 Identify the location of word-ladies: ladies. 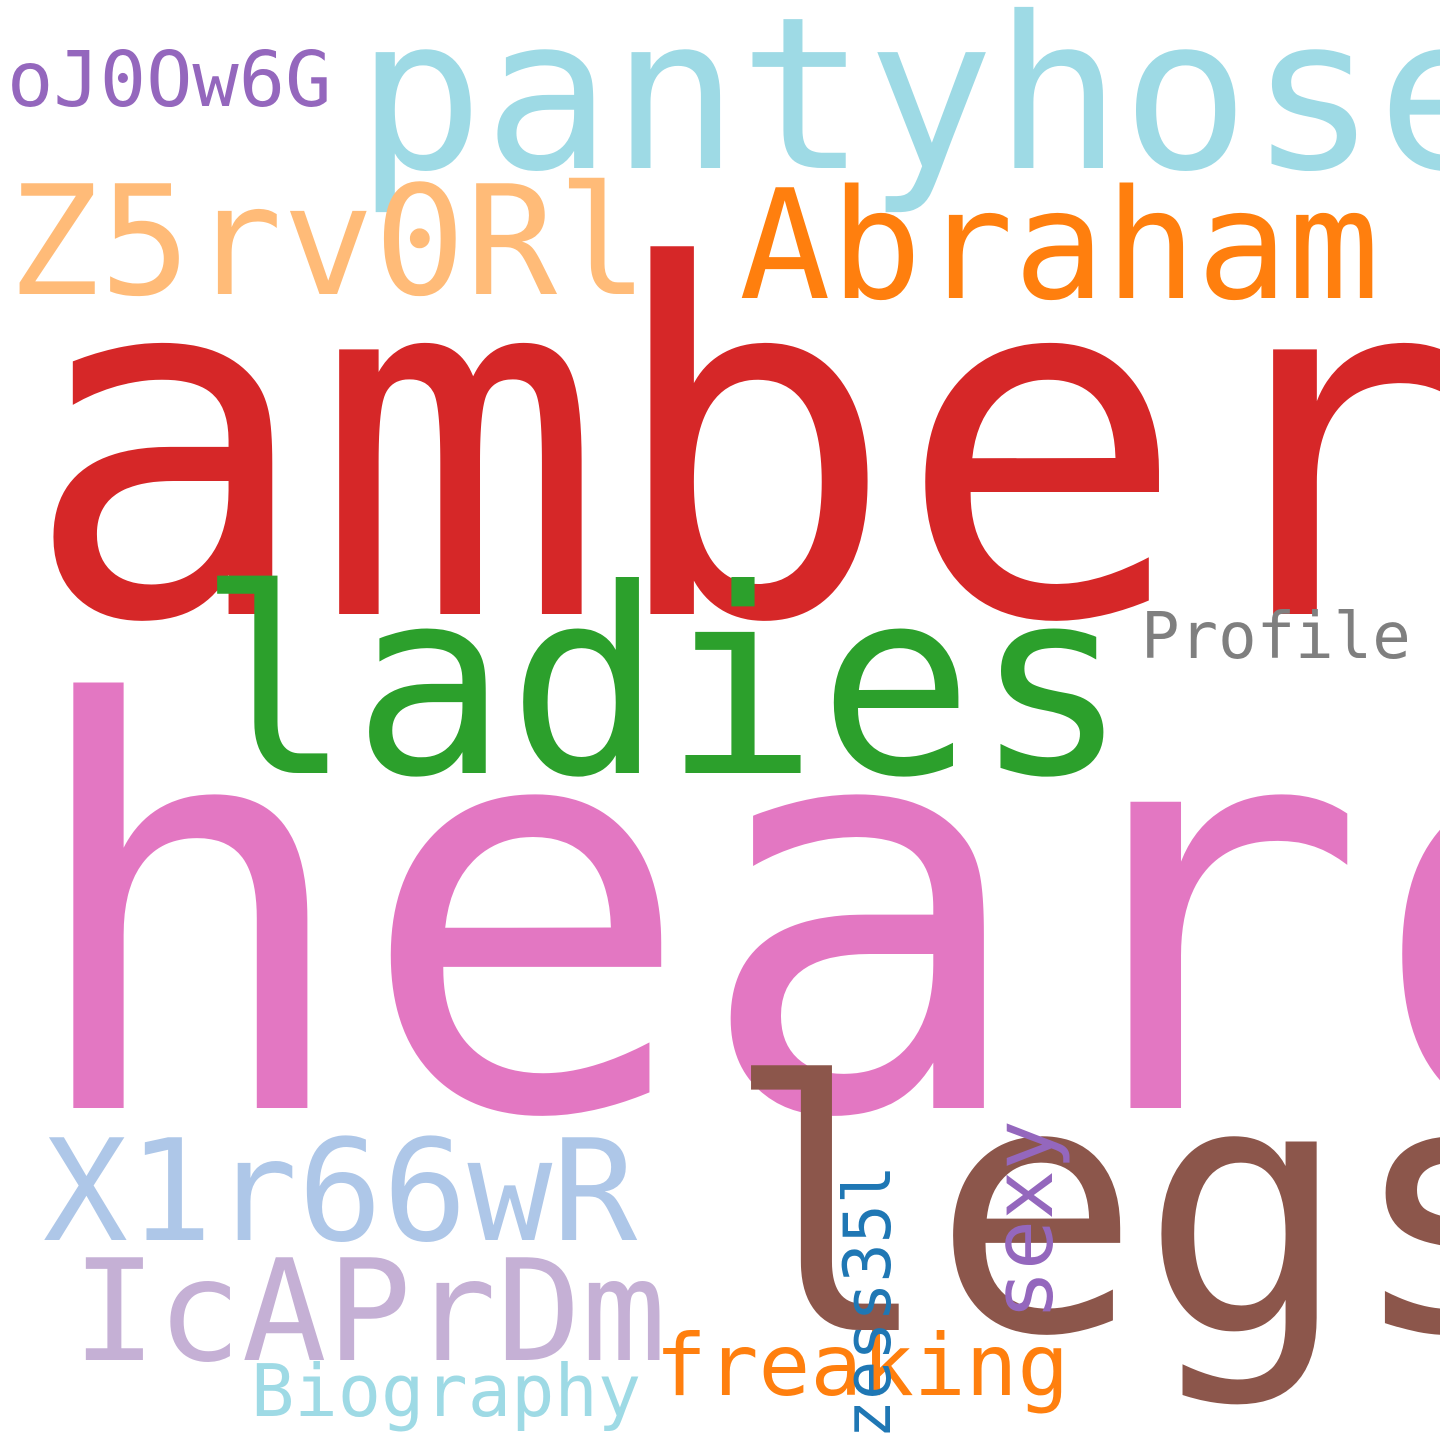
(663, 684).